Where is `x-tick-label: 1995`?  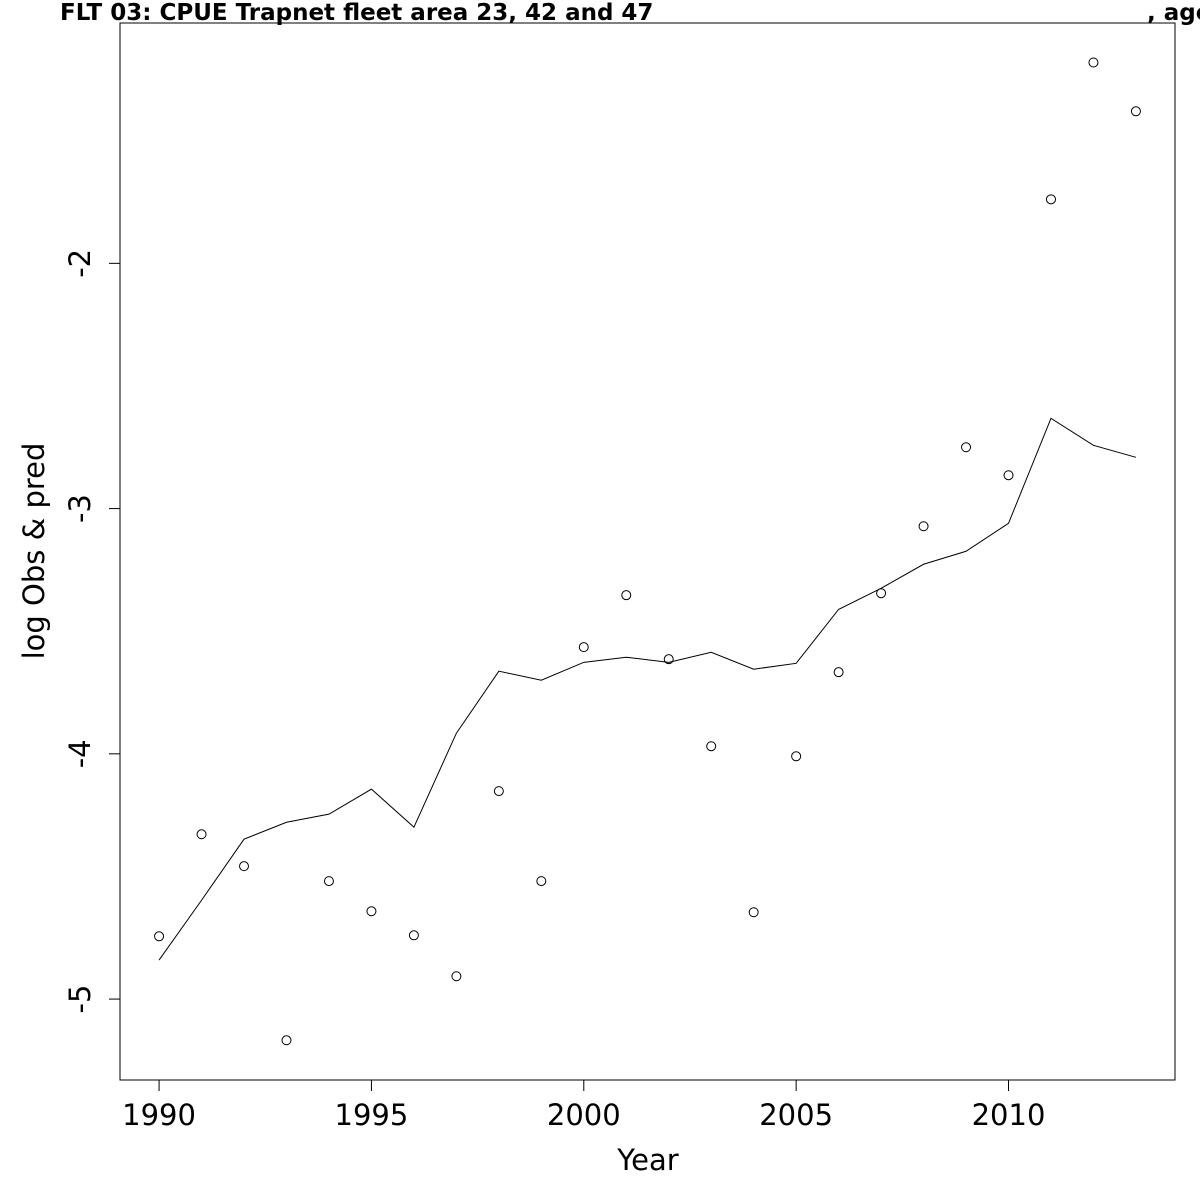 x-tick-label: 1995 is located at coordinates (372, 1115).